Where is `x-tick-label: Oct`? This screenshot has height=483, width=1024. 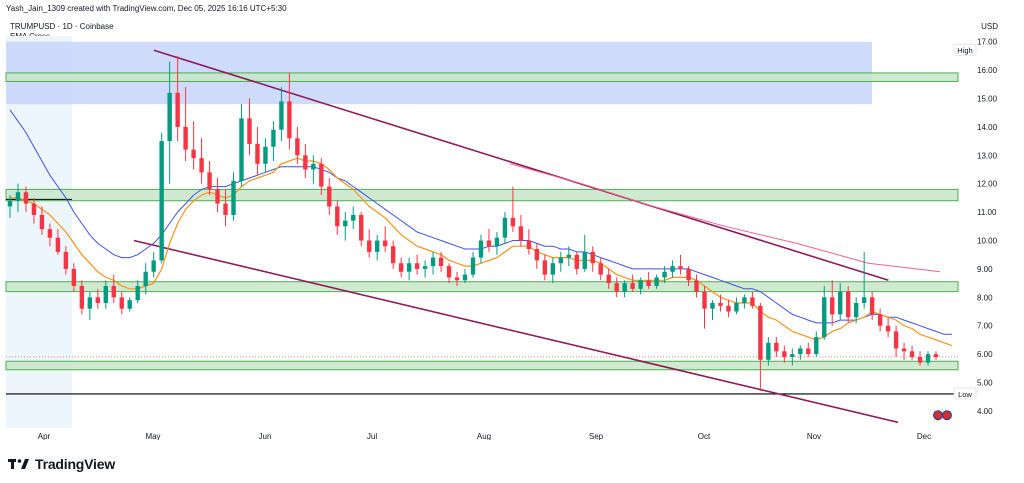 x-tick-label: Oct is located at coordinates (704, 436).